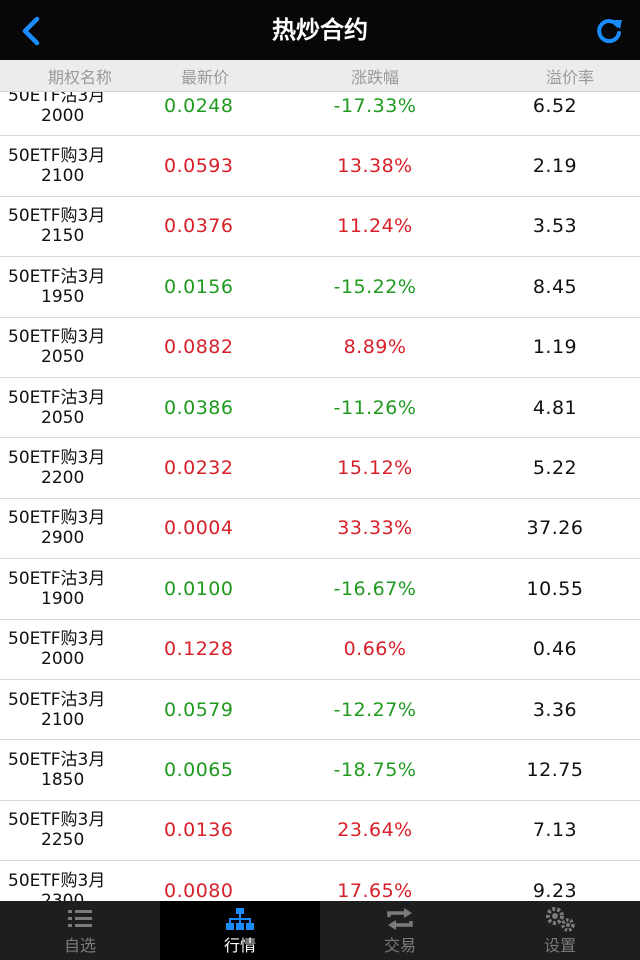  What do you see at coordinates (63, 895) in the screenshot?
I see `option-strike: 2300` at bounding box center [63, 895].